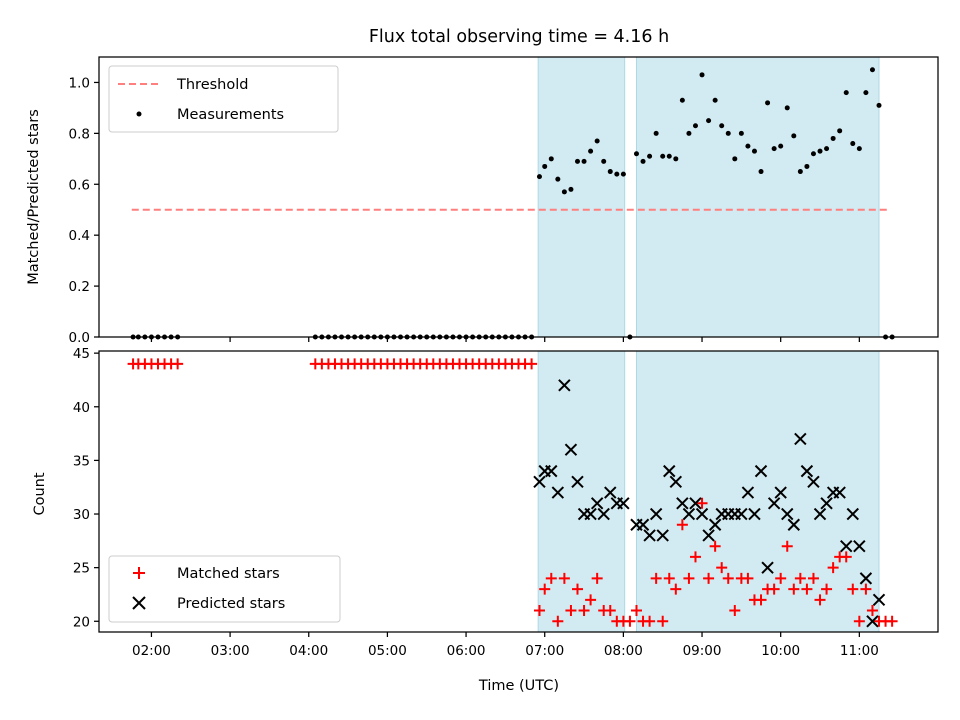  What do you see at coordinates (387, 651) in the screenshot?
I see `x-tick-label: 05:00` at bounding box center [387, 651].